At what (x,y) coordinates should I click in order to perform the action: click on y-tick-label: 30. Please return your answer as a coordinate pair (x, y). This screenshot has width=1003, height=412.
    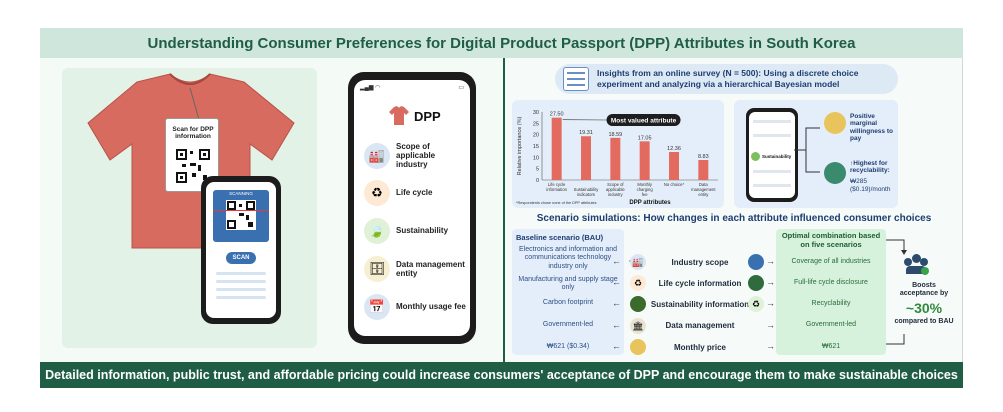
    Looking at the image, I should click on (536, 113).